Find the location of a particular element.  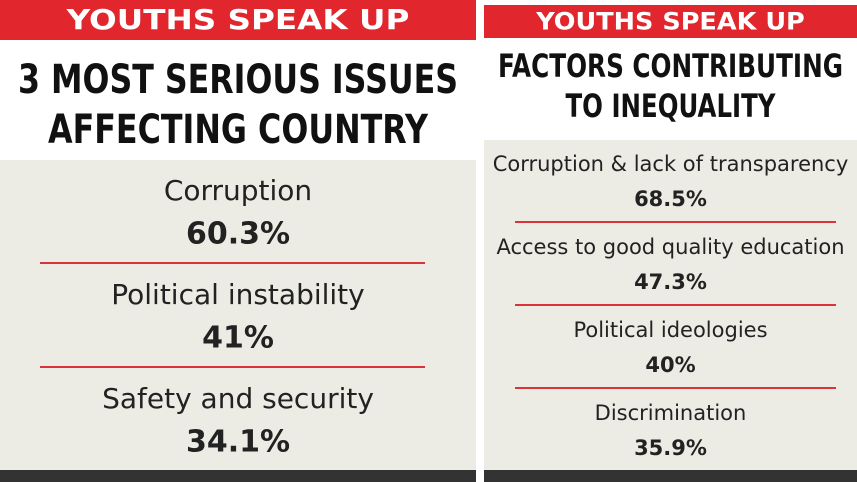

item-label: Political ideologies is located at coordinates (670, 330).